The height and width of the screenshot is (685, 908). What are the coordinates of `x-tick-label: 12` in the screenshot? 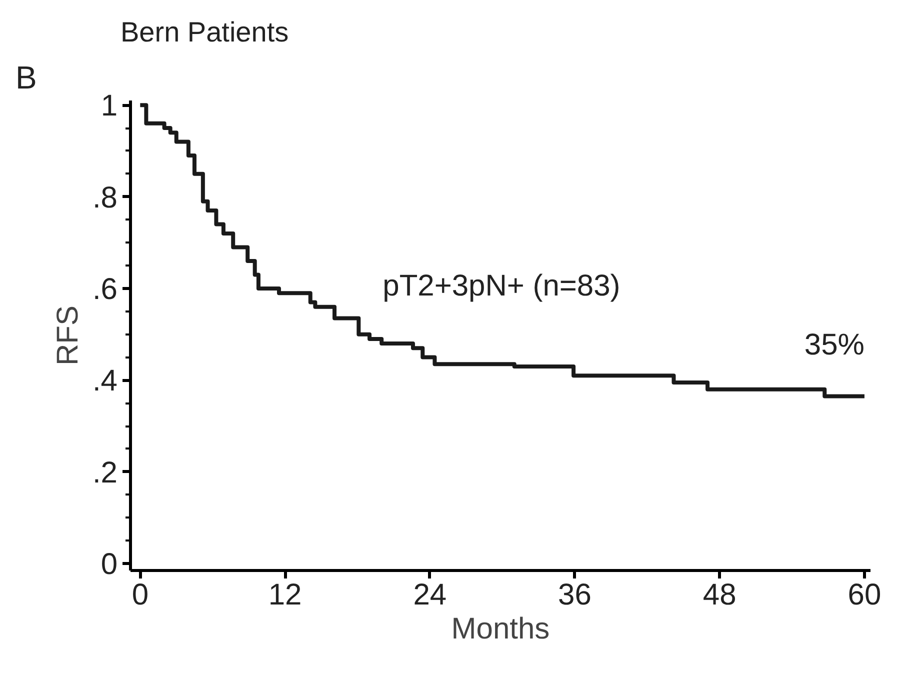 It's located at (285, 595).